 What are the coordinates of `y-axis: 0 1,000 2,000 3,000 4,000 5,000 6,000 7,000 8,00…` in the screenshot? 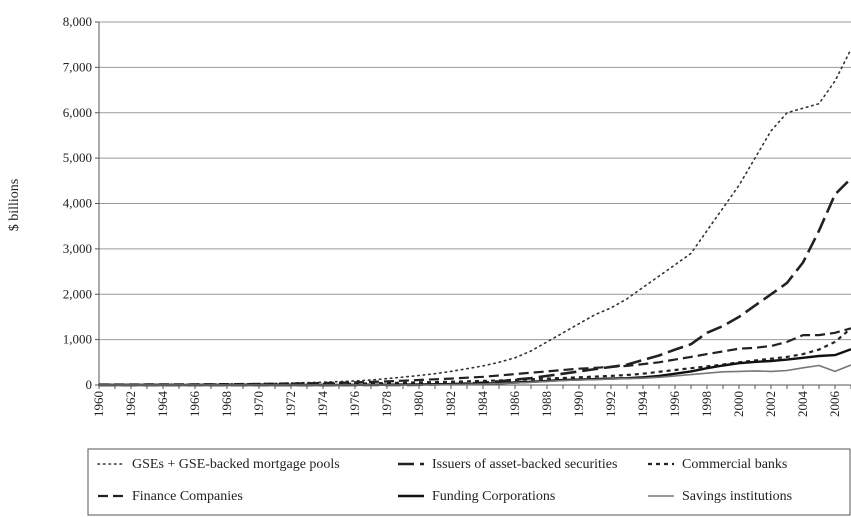 It's located at (81, 203).